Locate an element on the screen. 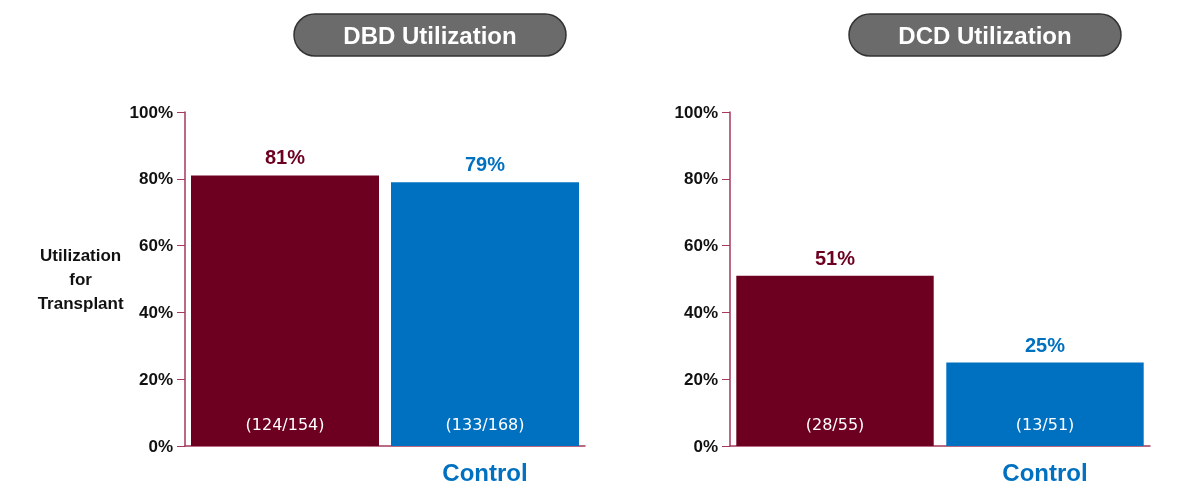 The height and width of the screenshot is (488, 1181). data-label: 79% is located at coordinates (485, 164).